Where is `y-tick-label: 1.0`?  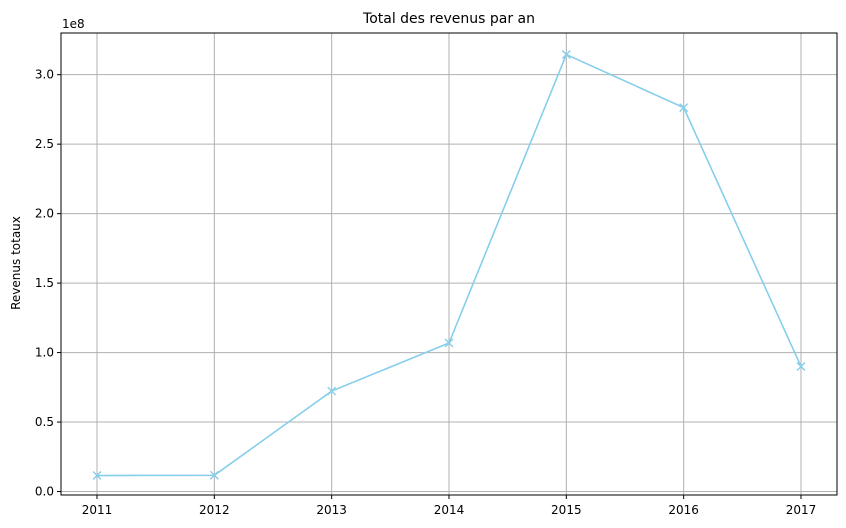
y-tick-label: 1.0 is located at coordinates (44, 353).